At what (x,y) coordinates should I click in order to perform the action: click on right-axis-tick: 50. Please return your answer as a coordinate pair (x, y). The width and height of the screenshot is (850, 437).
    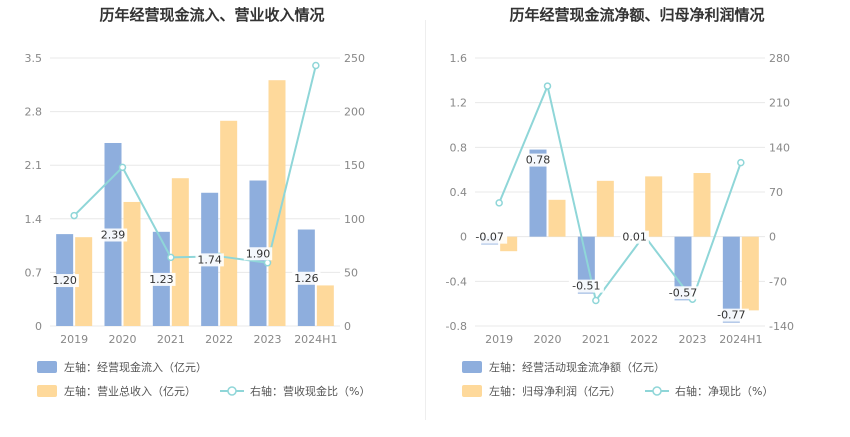
    Looking at the image, I should click on (351, 272).